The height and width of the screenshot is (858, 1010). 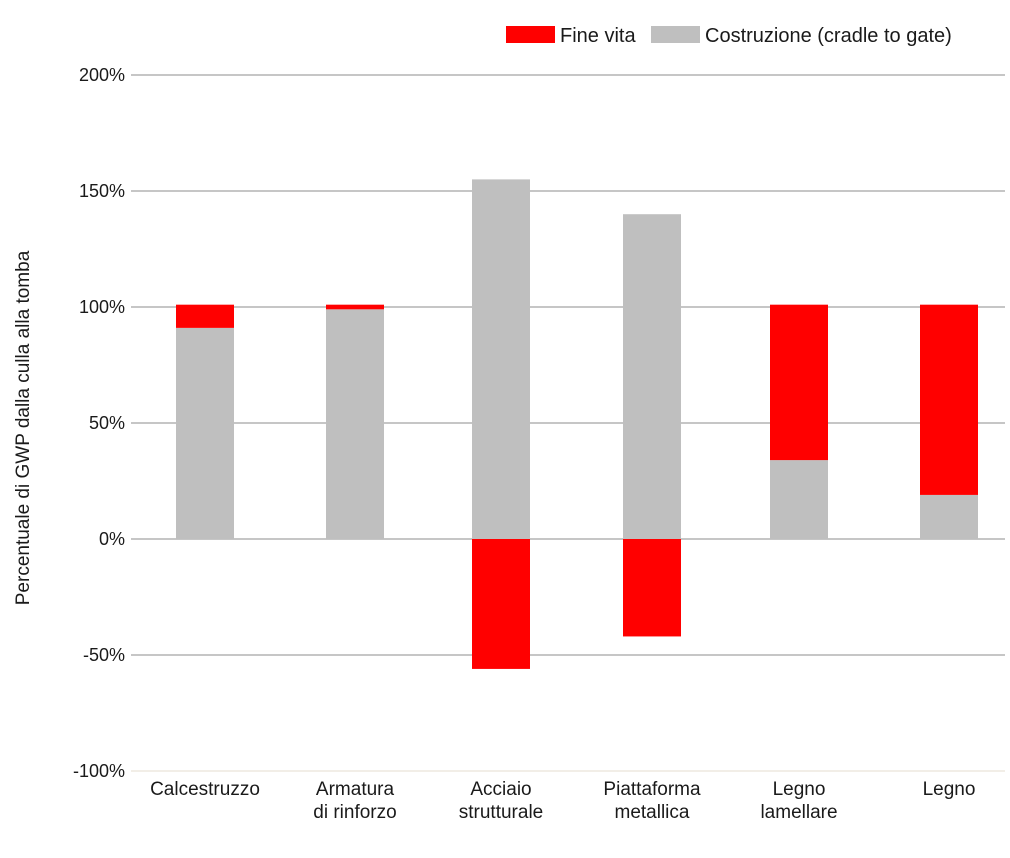 What do you see at coordinates (501, 812) in the screenshot?
I see `x-category-label: strutturale` at bounding box center [501, 812].